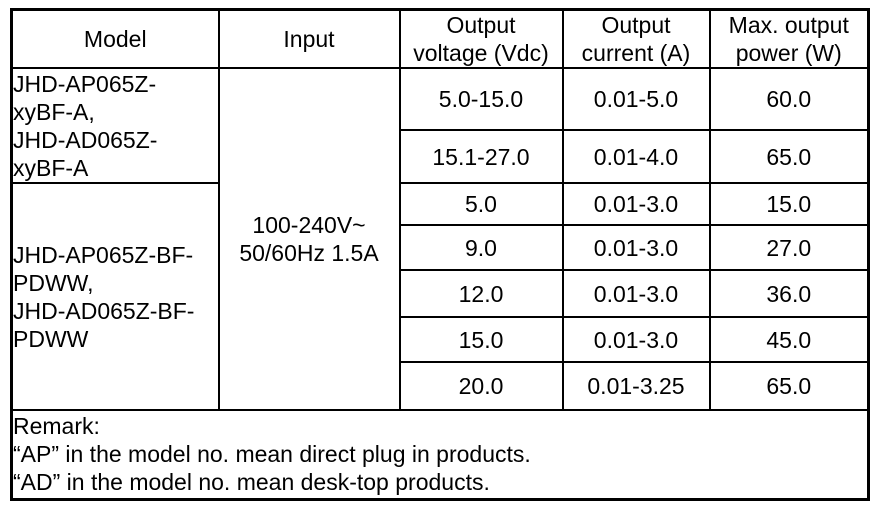 The width and height of the screenshot is (875, 513). Describe the element at coordinates (789, 339) in the screenshot. I see `power-cell: 45.0` at that location.